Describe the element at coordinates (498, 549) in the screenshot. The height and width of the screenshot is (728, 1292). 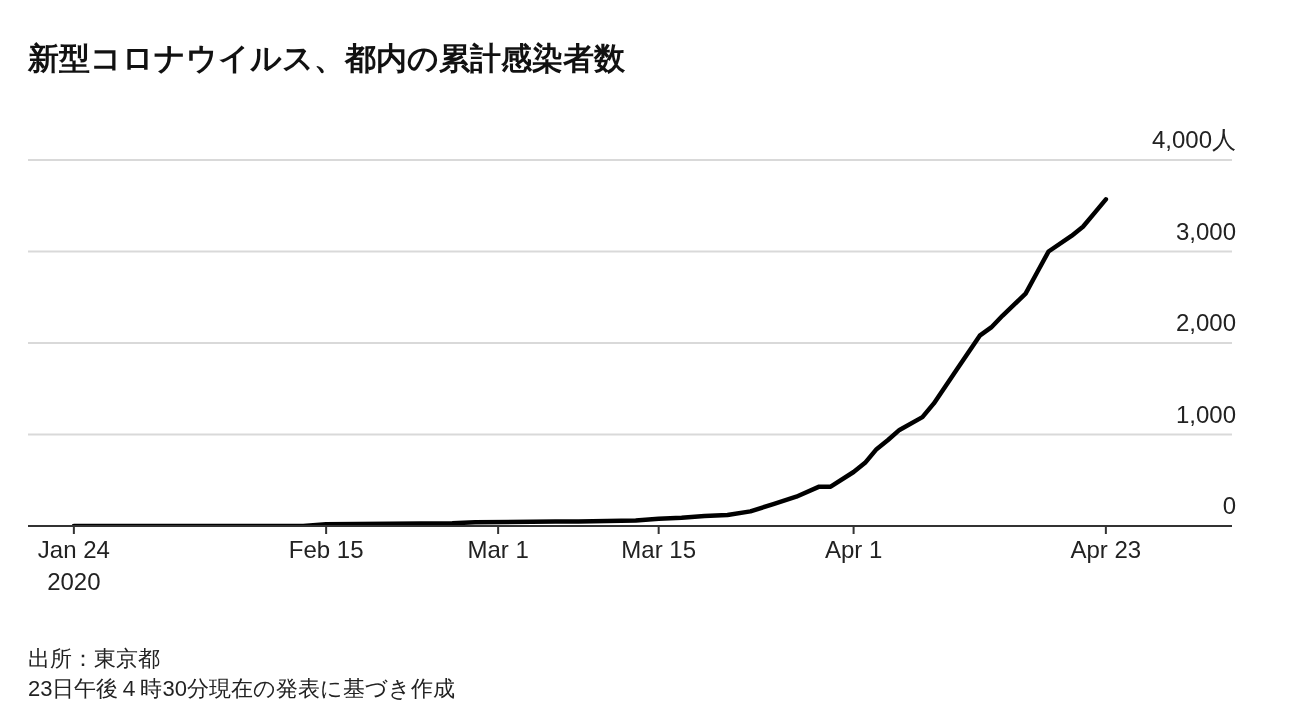
I see `x-tick-label: Mar 1` at that location.